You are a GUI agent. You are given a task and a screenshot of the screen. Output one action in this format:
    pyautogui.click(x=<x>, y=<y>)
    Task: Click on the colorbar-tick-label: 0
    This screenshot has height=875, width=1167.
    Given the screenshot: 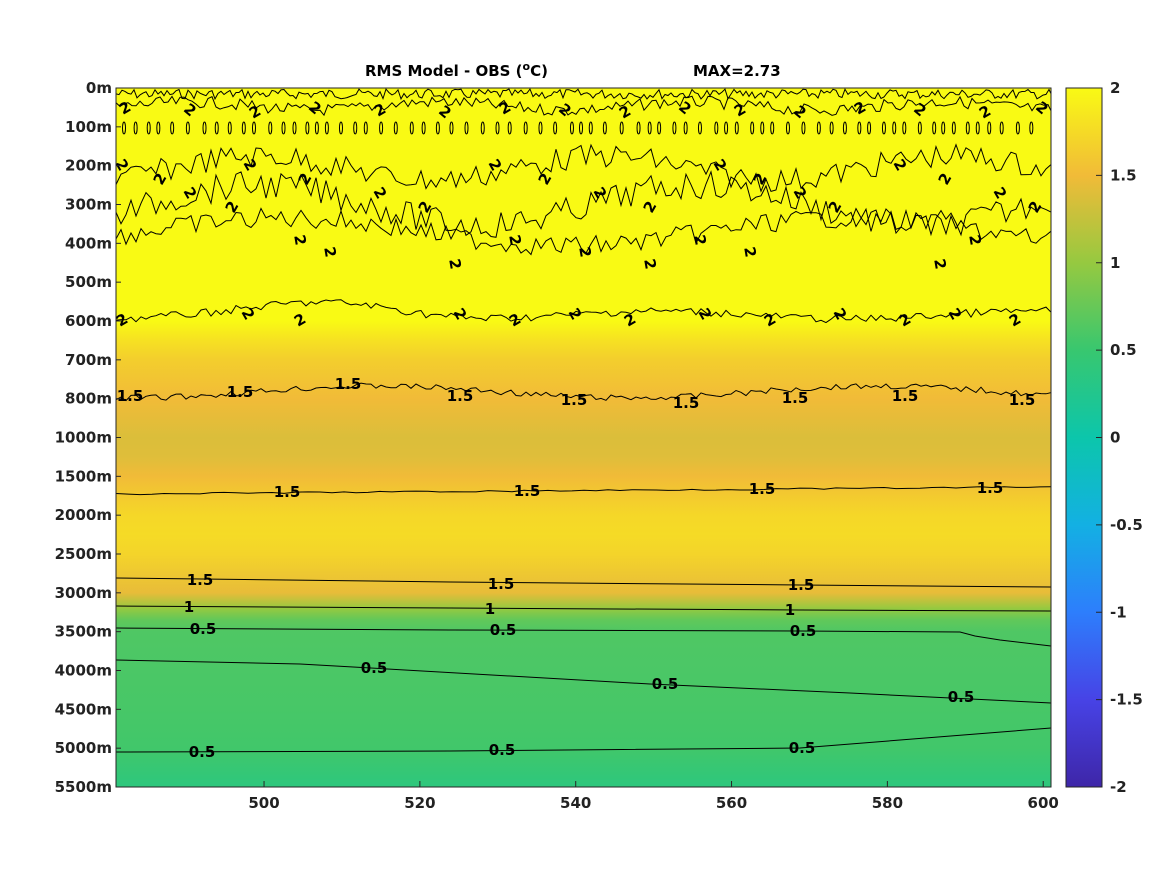 What is the action you would take?
    pyautogui.click(x=1115, y=438)
    